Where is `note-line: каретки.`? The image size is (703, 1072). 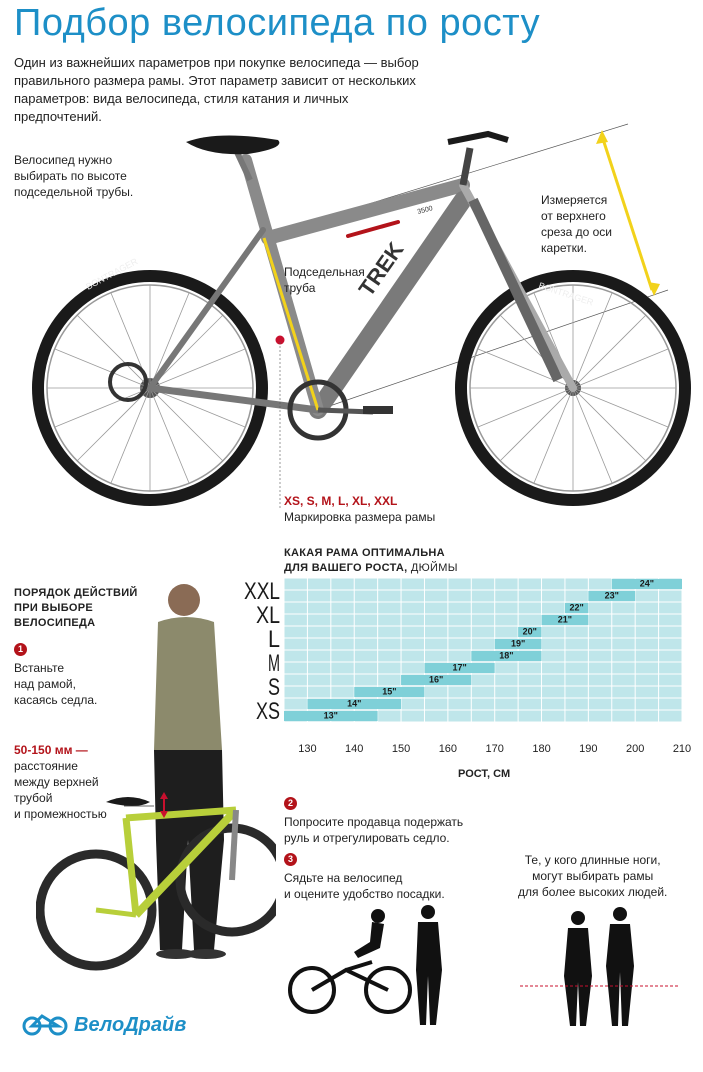
note-line: каретки. is located at coordinates (564, 248).